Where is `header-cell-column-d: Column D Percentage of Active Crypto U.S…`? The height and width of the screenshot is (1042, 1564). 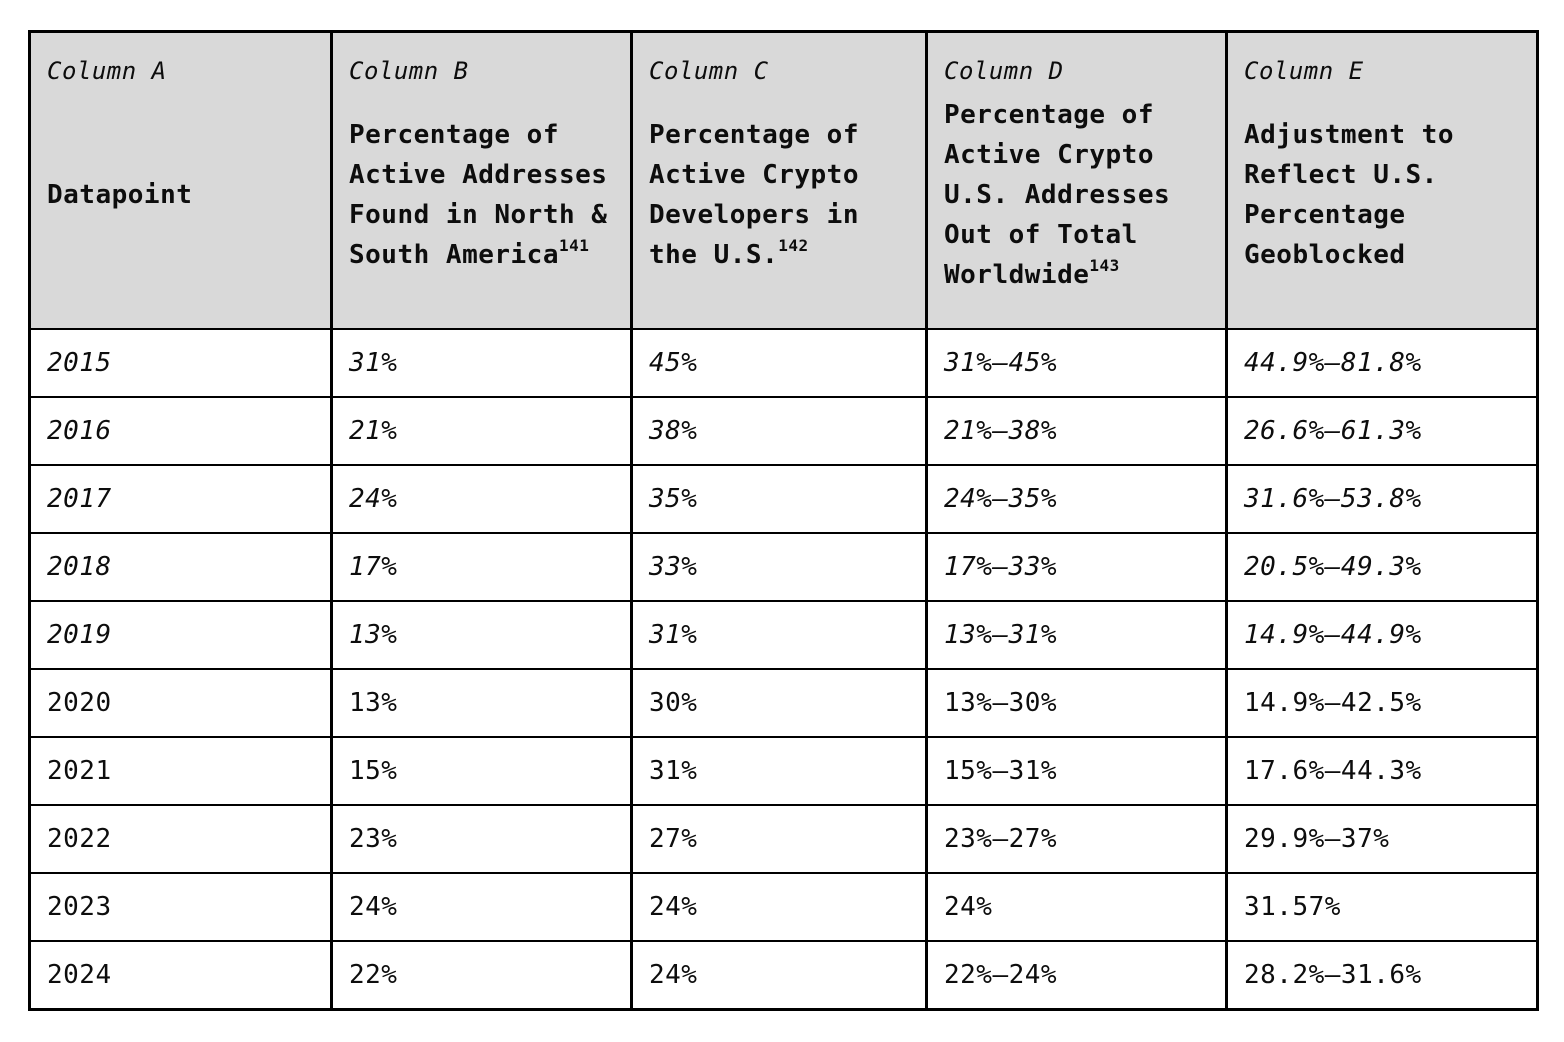 header-cell-column-d: Column D Percentage of Active Crypto U.S… is located at coordinates (1076, 180).